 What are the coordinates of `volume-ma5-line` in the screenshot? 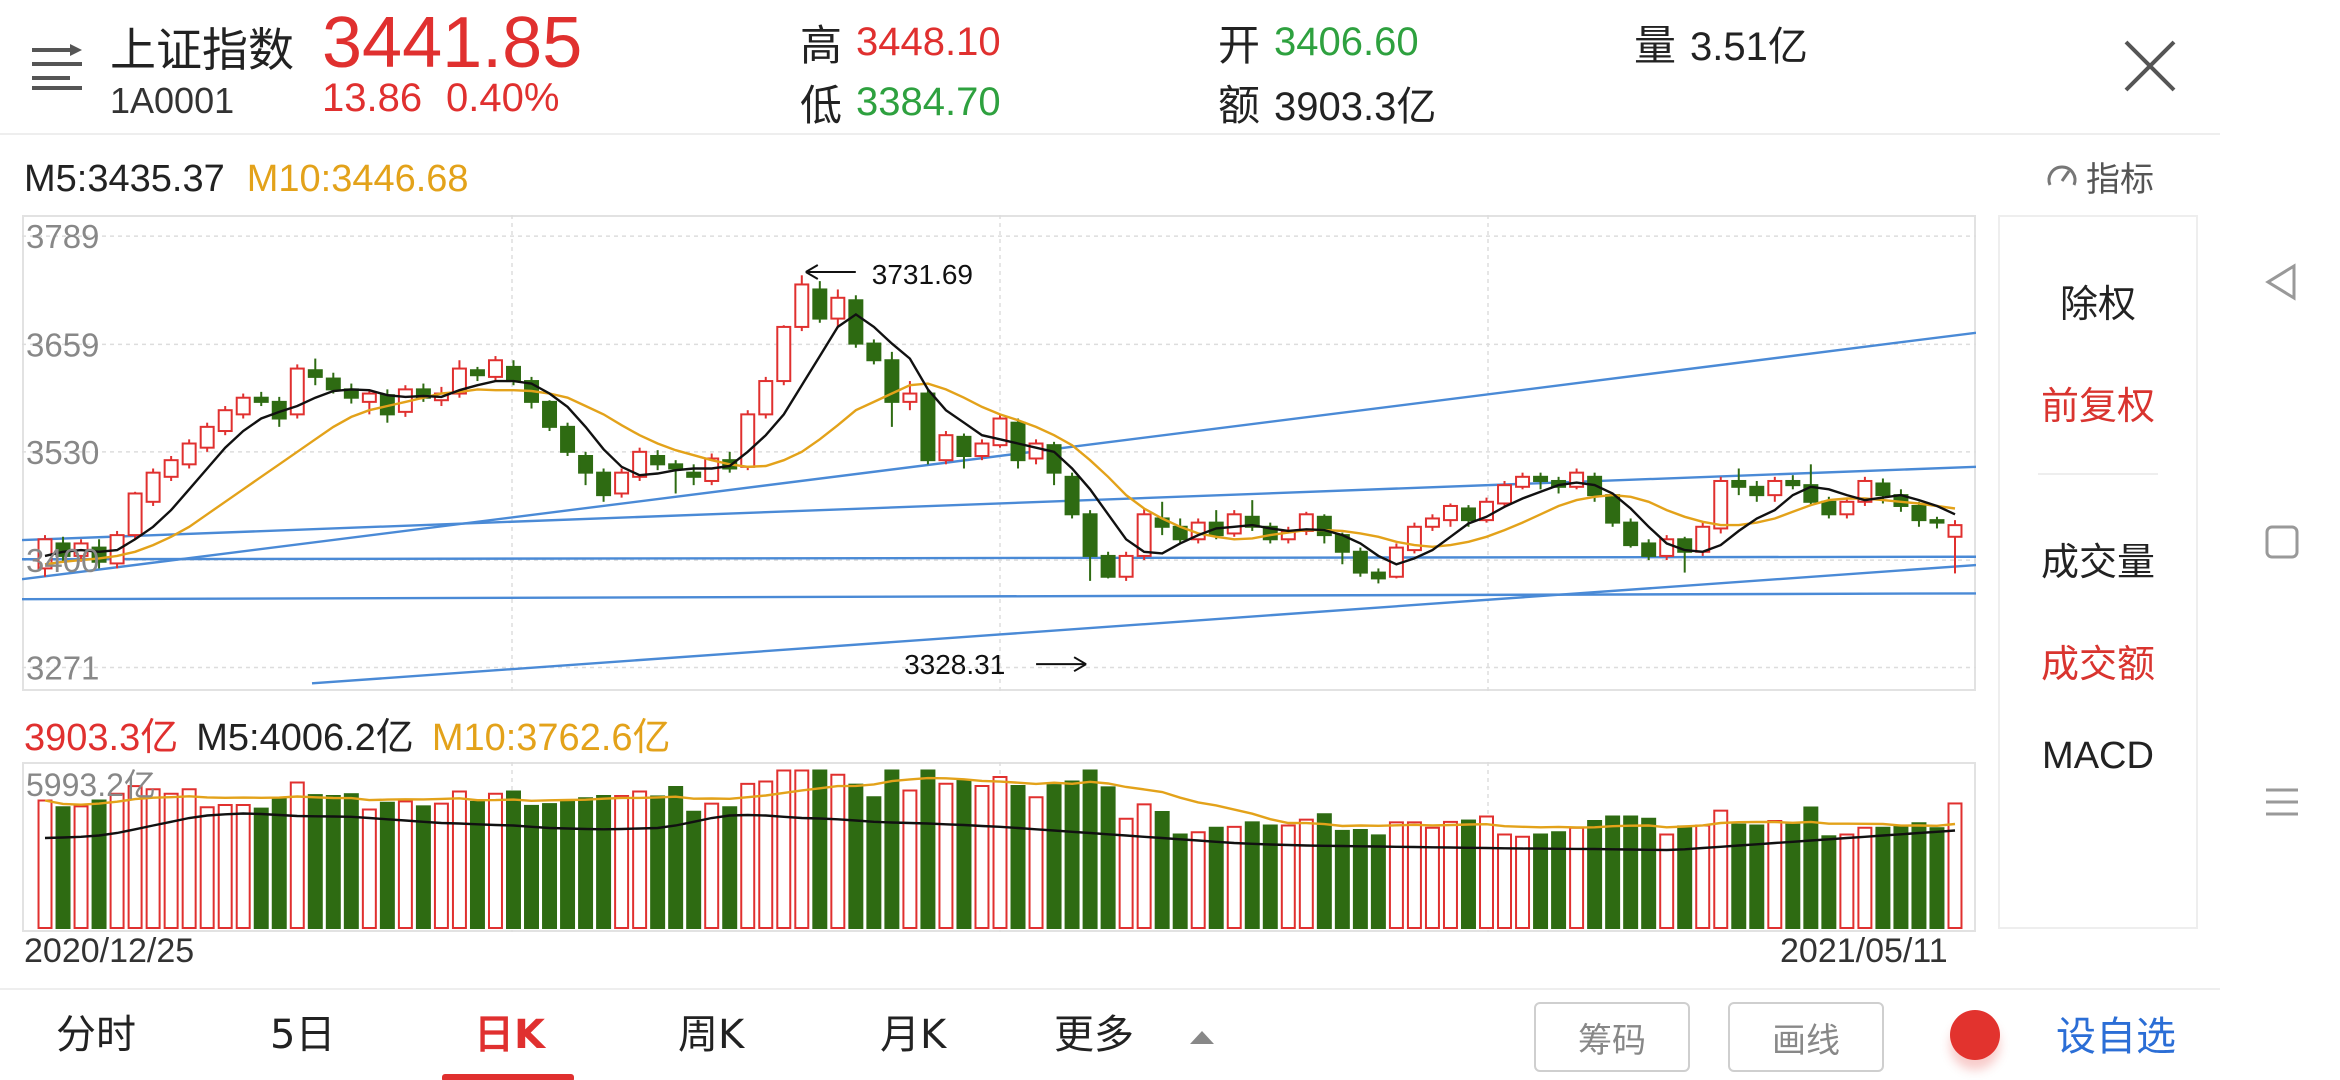 It's located at (1000, 832).